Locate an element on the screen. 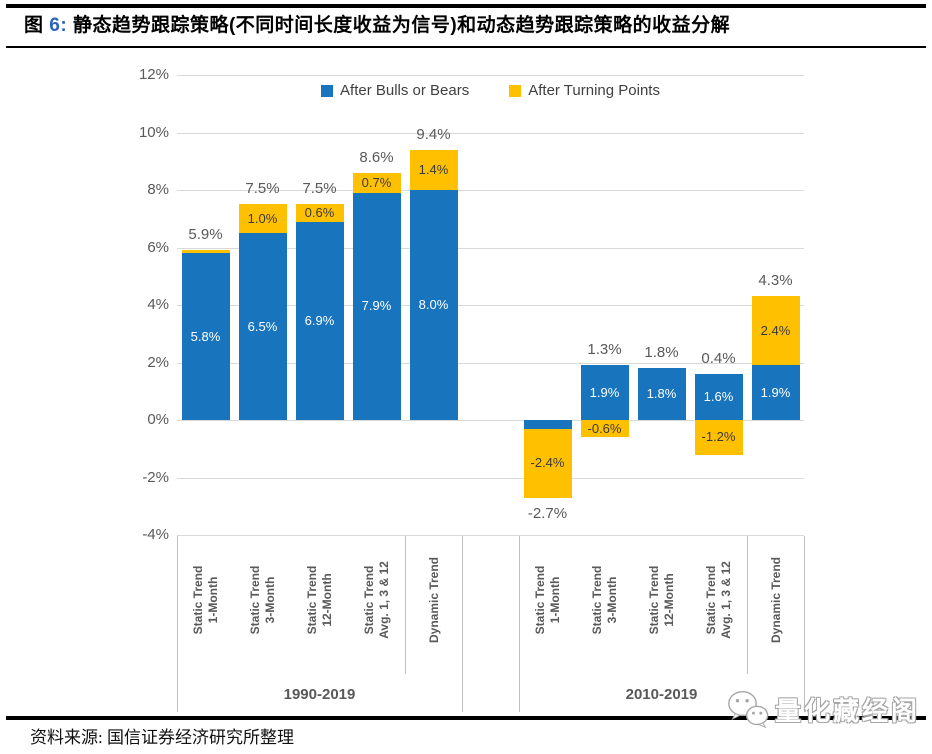 This screenshot has height=754, width=932. period-group-label: 2010-2019 is located at coordinates (661, 694).